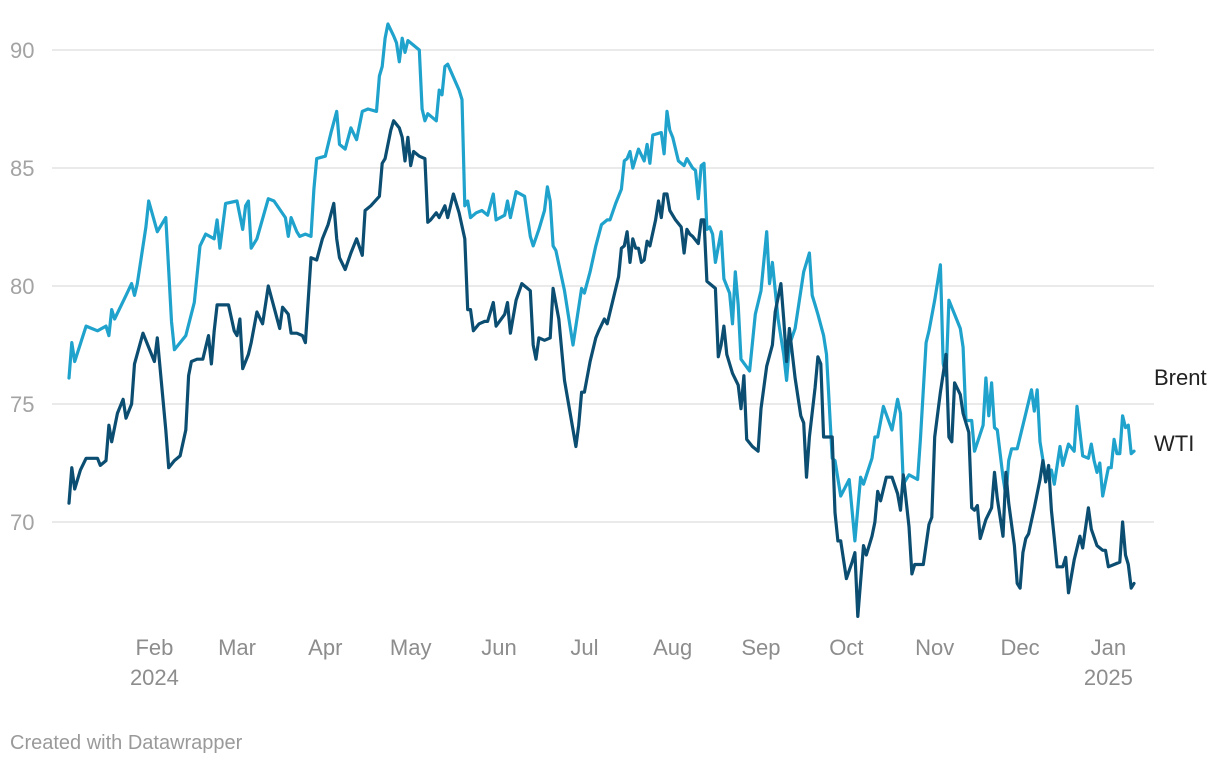 The width and height of the screenshot is (1220, 768). What do you see at coordinates (154, 647) in the screenshot?
I see `x-tick-label: Feb` at bounding box center [154, 647].